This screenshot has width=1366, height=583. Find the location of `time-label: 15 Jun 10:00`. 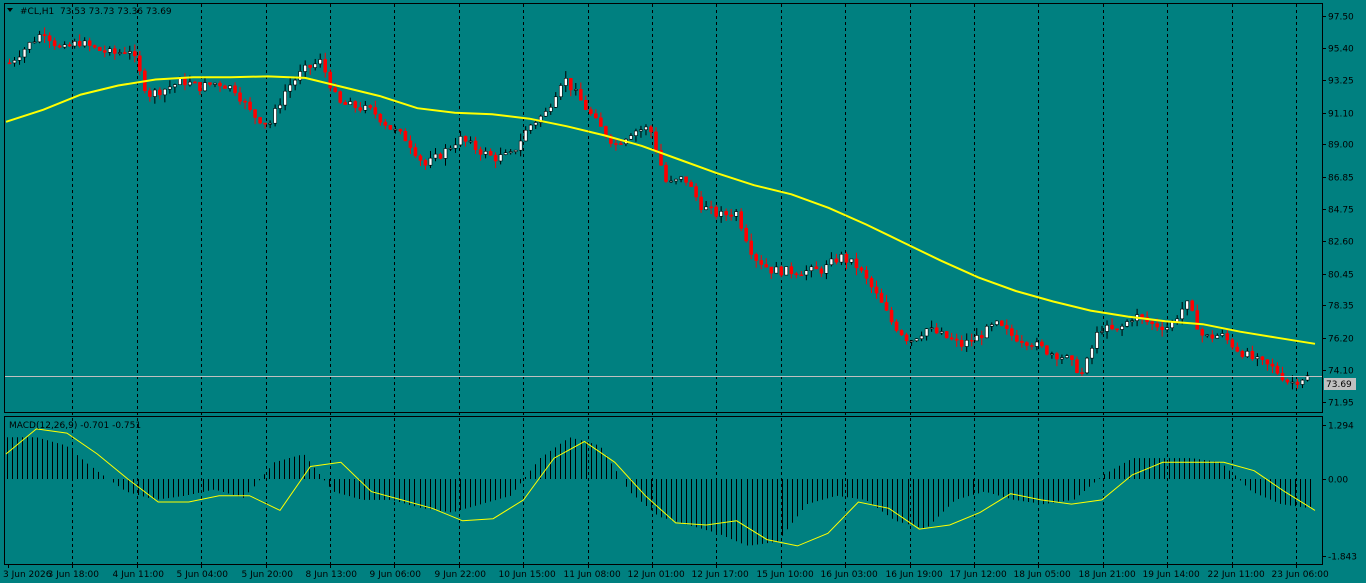

time-label: 15 Jun 10:00 is located at coordinates (785, 575).